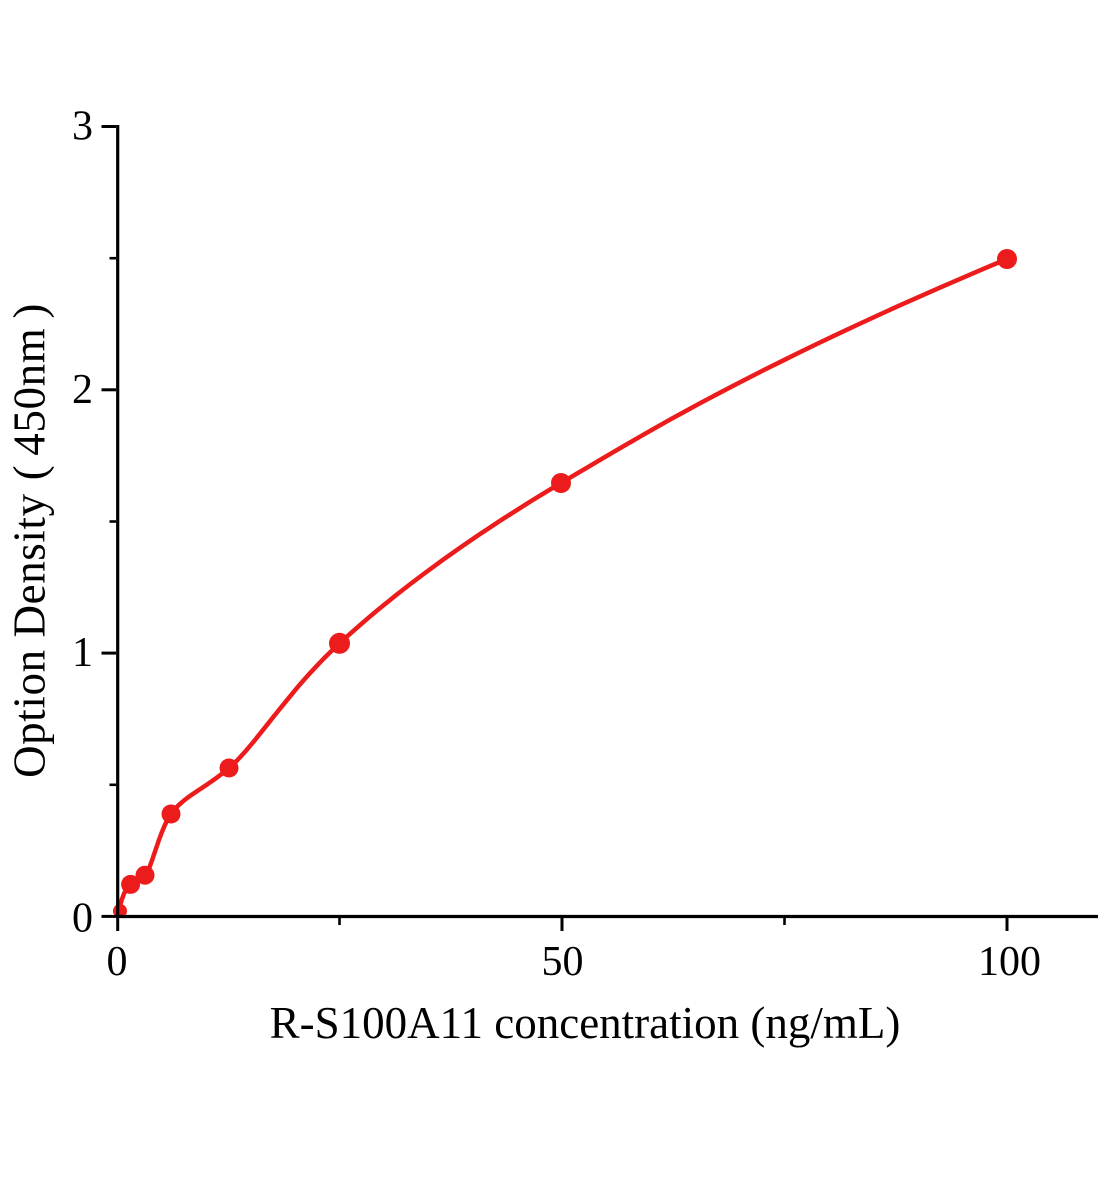  Describe the element at coordinates (30, 540) in the screenshot. I see `svg-text: Option Density(450nm)` at that location.